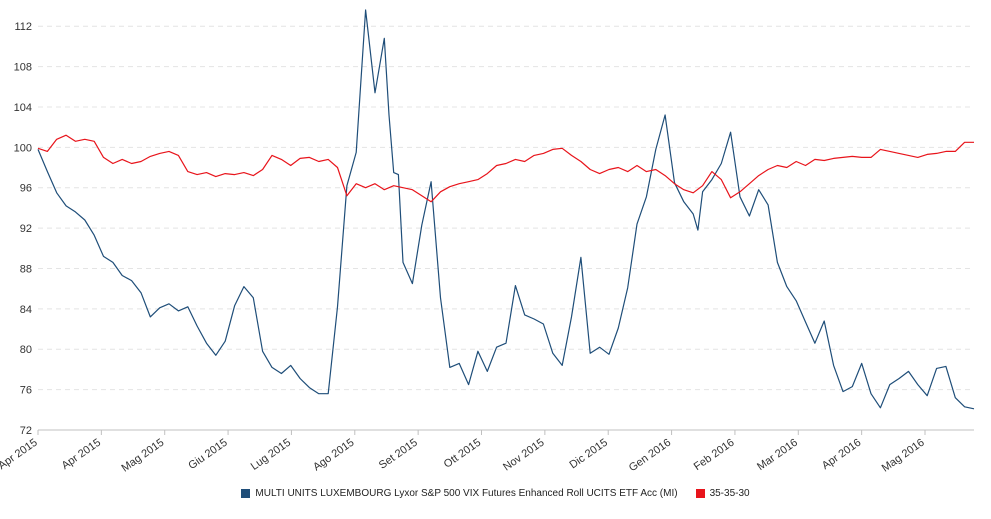 The image size is (991, 519). Describe the element at coordinates (142, 456) in the screenshot. I see `x-tick-label: Mag 2015` at that location.